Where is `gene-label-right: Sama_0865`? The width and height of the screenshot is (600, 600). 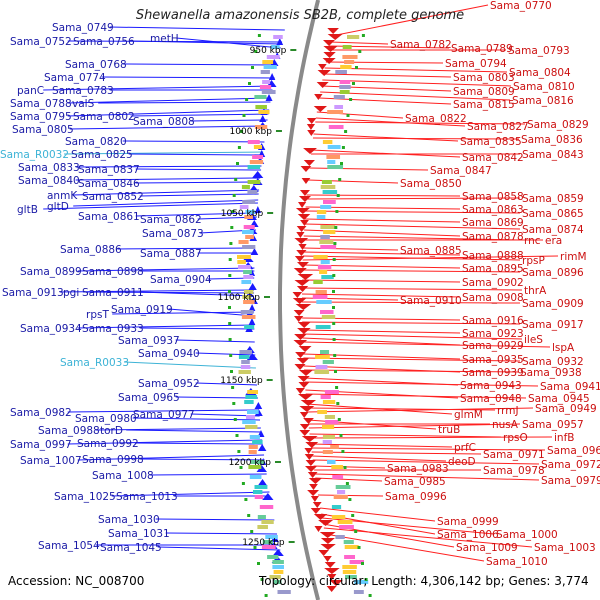 gene-label-right: Sama_0865 is located at coordinates (553, 214).